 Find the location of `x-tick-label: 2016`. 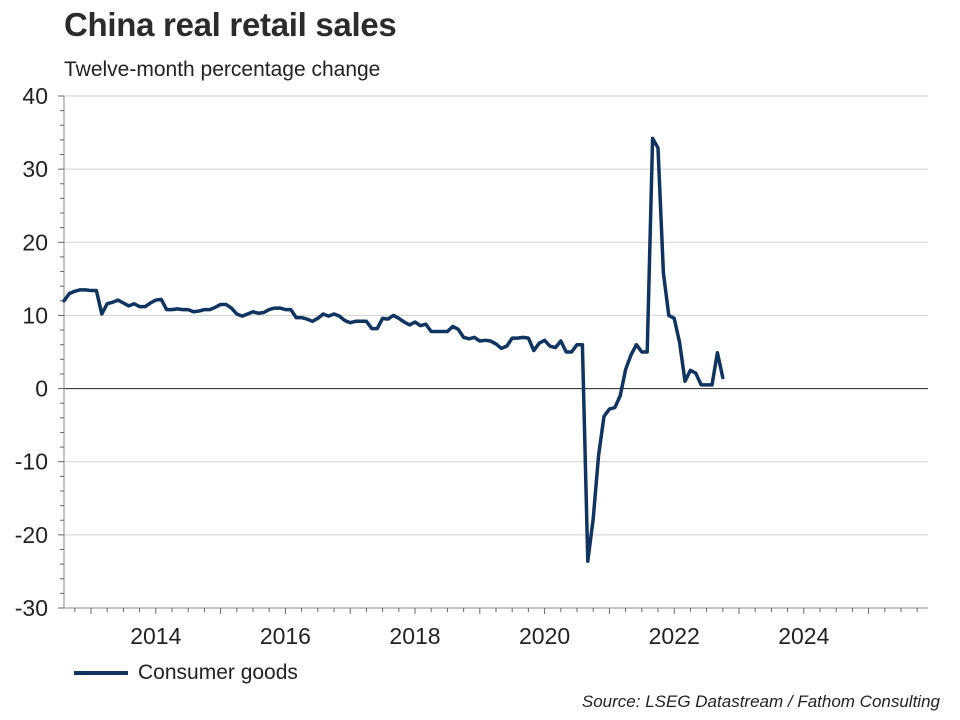

x-tick-label: 2016 is located at coordinates (285, 636).